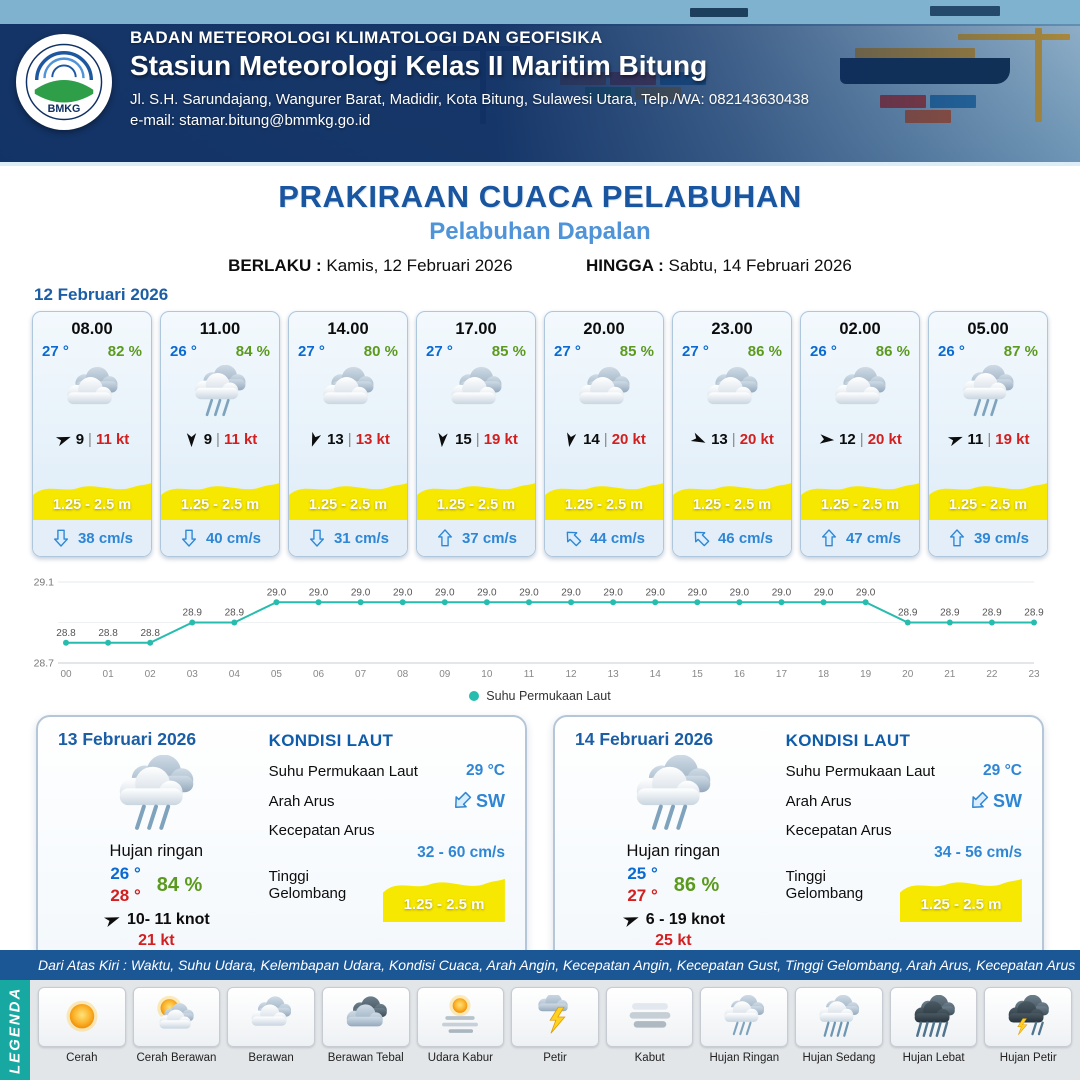 This screenshot has width=1080, height=1080. What do you see at coordinates (183, 351) in the screenshot?
I see `air-temp: 26 °` at bounding box center [183, 351].